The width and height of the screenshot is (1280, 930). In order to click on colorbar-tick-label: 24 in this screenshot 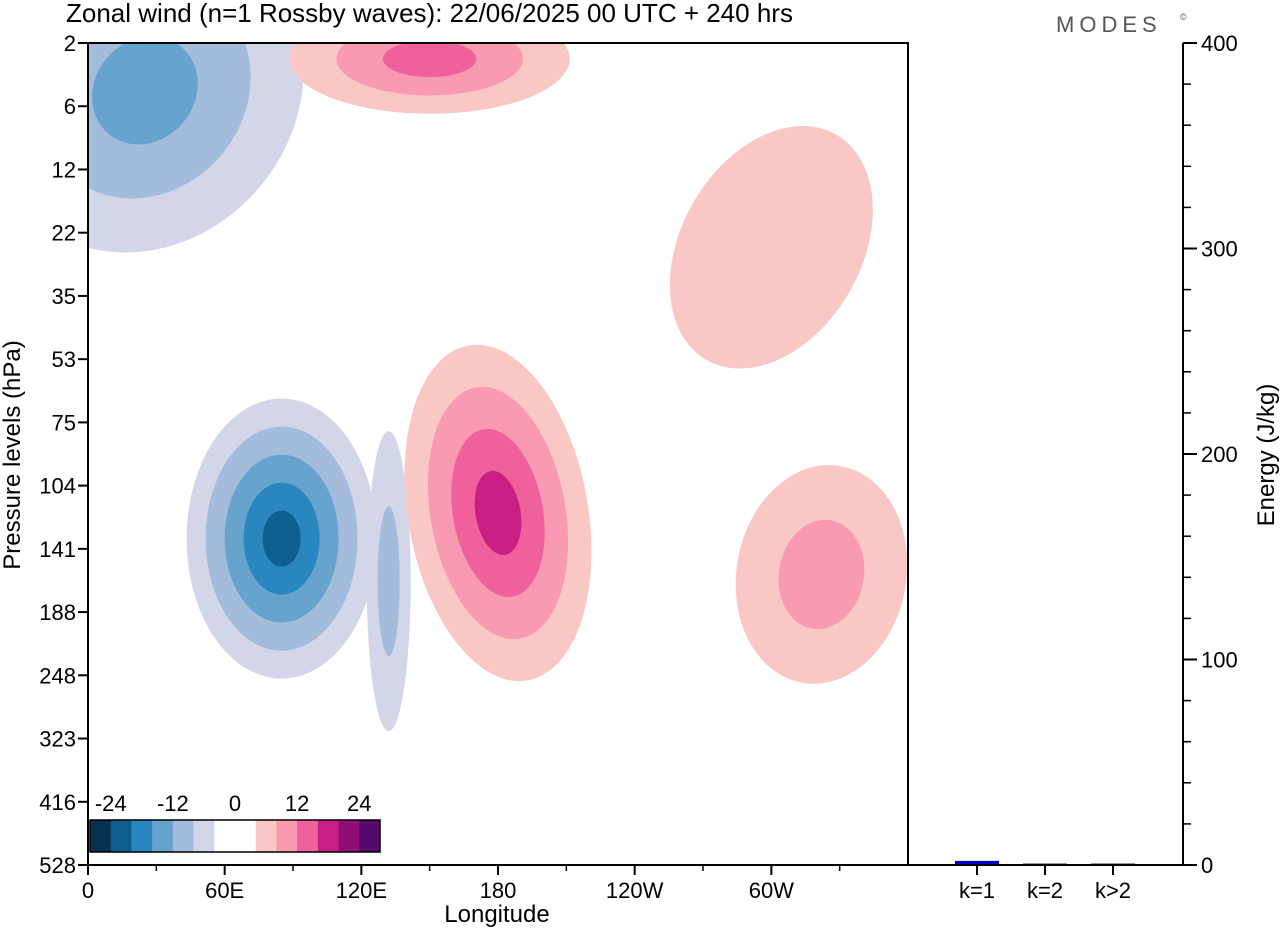, I will do `click(359, 803)`.